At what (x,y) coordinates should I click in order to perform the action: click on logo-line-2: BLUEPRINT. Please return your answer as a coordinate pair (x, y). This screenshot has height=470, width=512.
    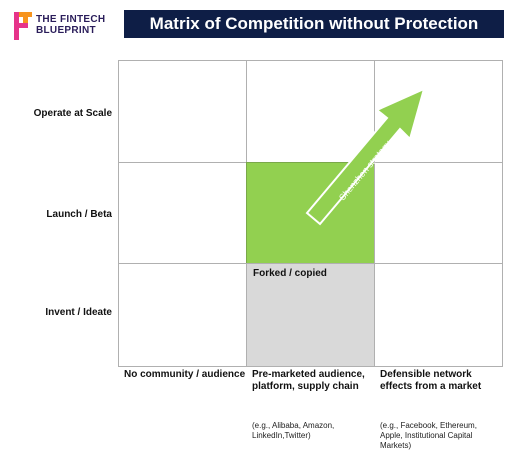
    Looking at the image, I should click on (66, 30).